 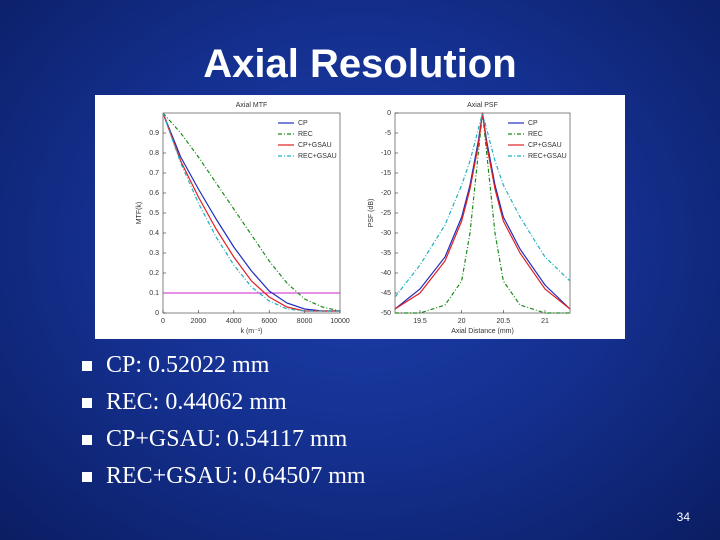 I want to click on y-tick-label: -45, so click(x=386, y=293).